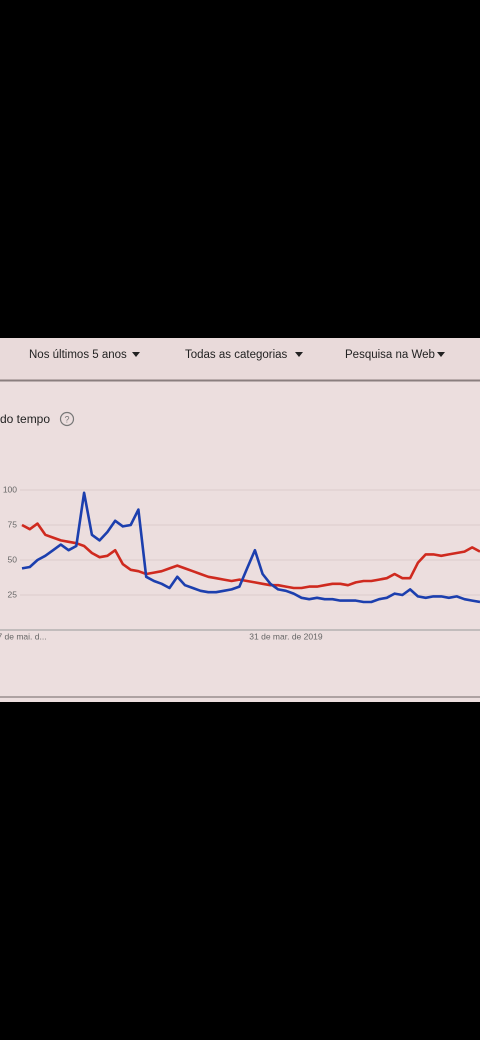 This screenshot has width=480, height=1040. What do you see at coordinates (286, 636) in the screenshot?
I see `x-tick-label: 31 de mar. de 2019` at bounding box center [286, 636].